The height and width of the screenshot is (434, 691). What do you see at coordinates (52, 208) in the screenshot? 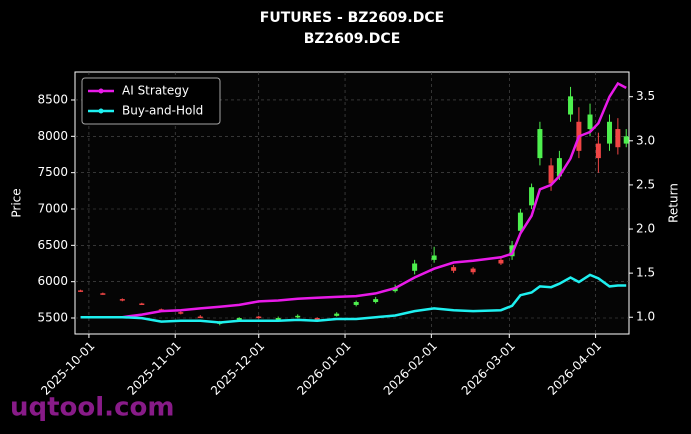
I see `y-tick-label: 7000` at bounding box center [52, 208].